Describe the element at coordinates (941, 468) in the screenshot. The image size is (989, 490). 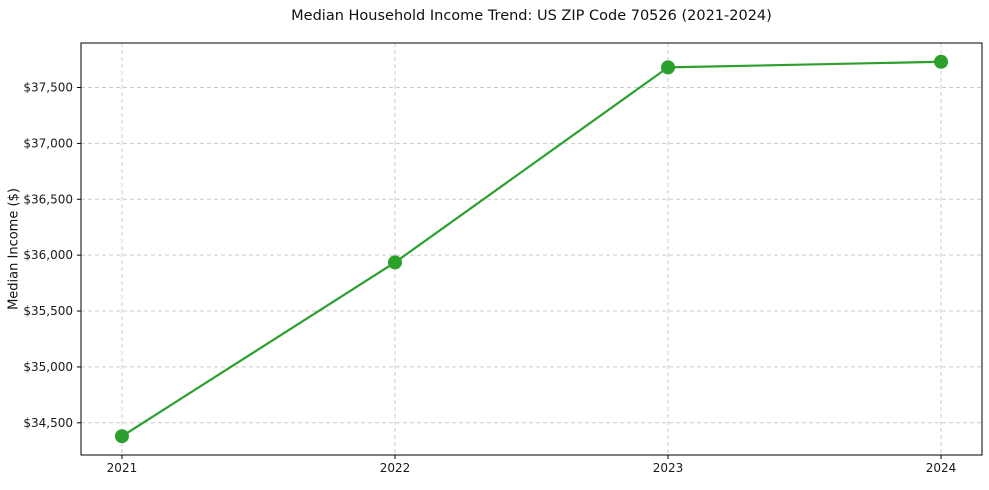
I see `x-tick-label-2024: 2024` at that location.